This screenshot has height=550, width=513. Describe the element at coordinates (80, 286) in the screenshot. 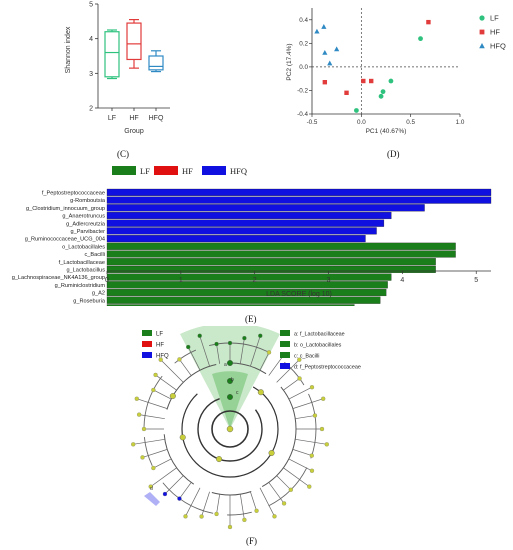

I see `bar-label: g_Ruminiclostridium` at that location.